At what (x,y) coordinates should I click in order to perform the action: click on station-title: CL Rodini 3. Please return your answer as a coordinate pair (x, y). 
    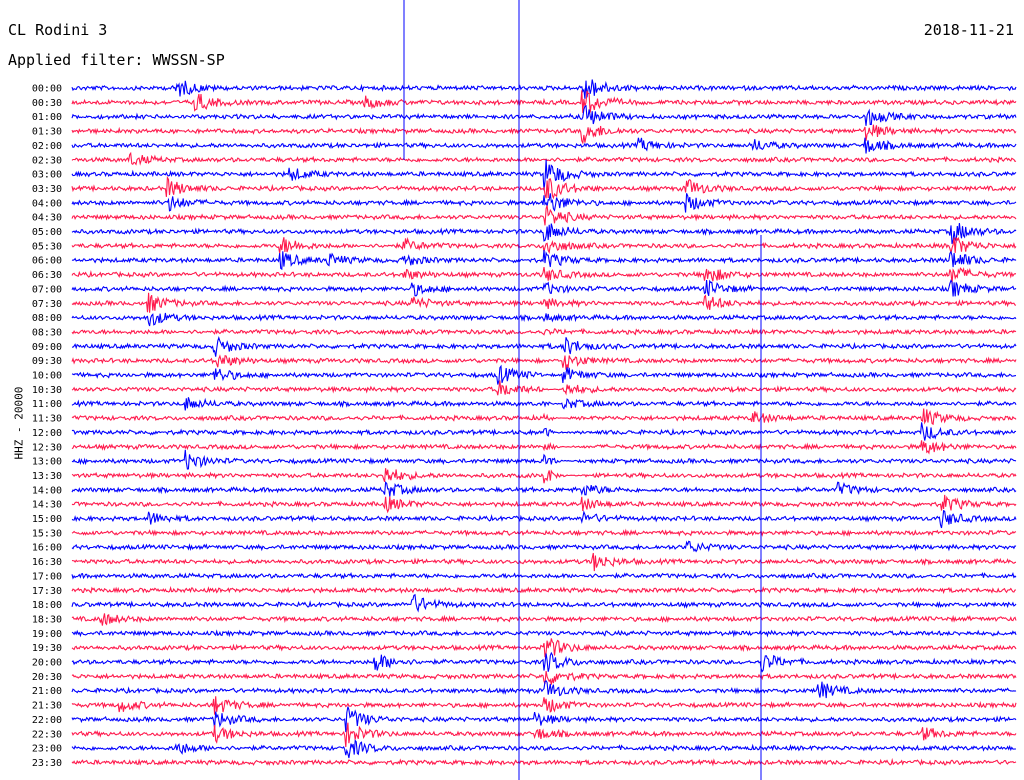
    Looking at the image, I should click on (58, 30).